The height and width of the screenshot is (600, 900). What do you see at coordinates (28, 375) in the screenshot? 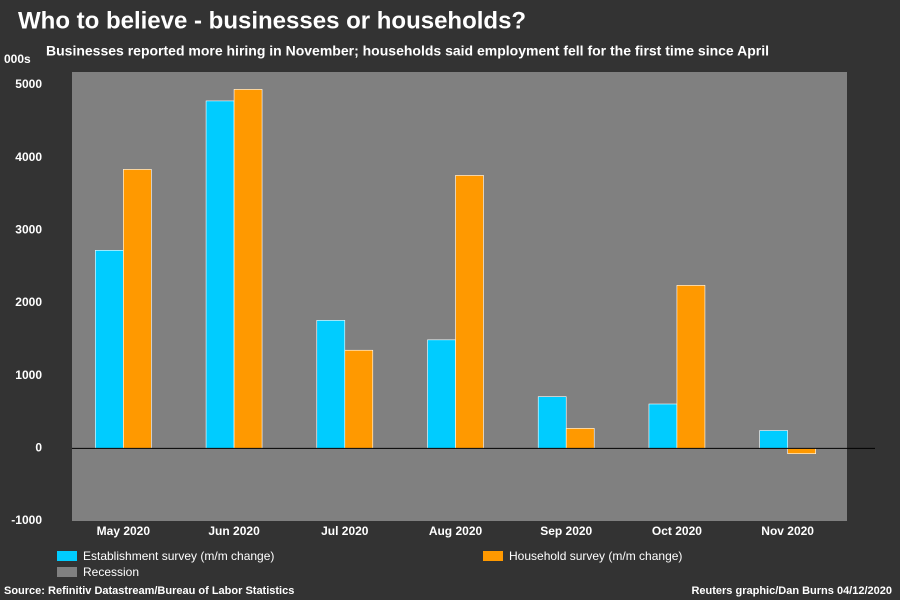
I see `y-tick-label: 1000` at bounding box center [28, 375].